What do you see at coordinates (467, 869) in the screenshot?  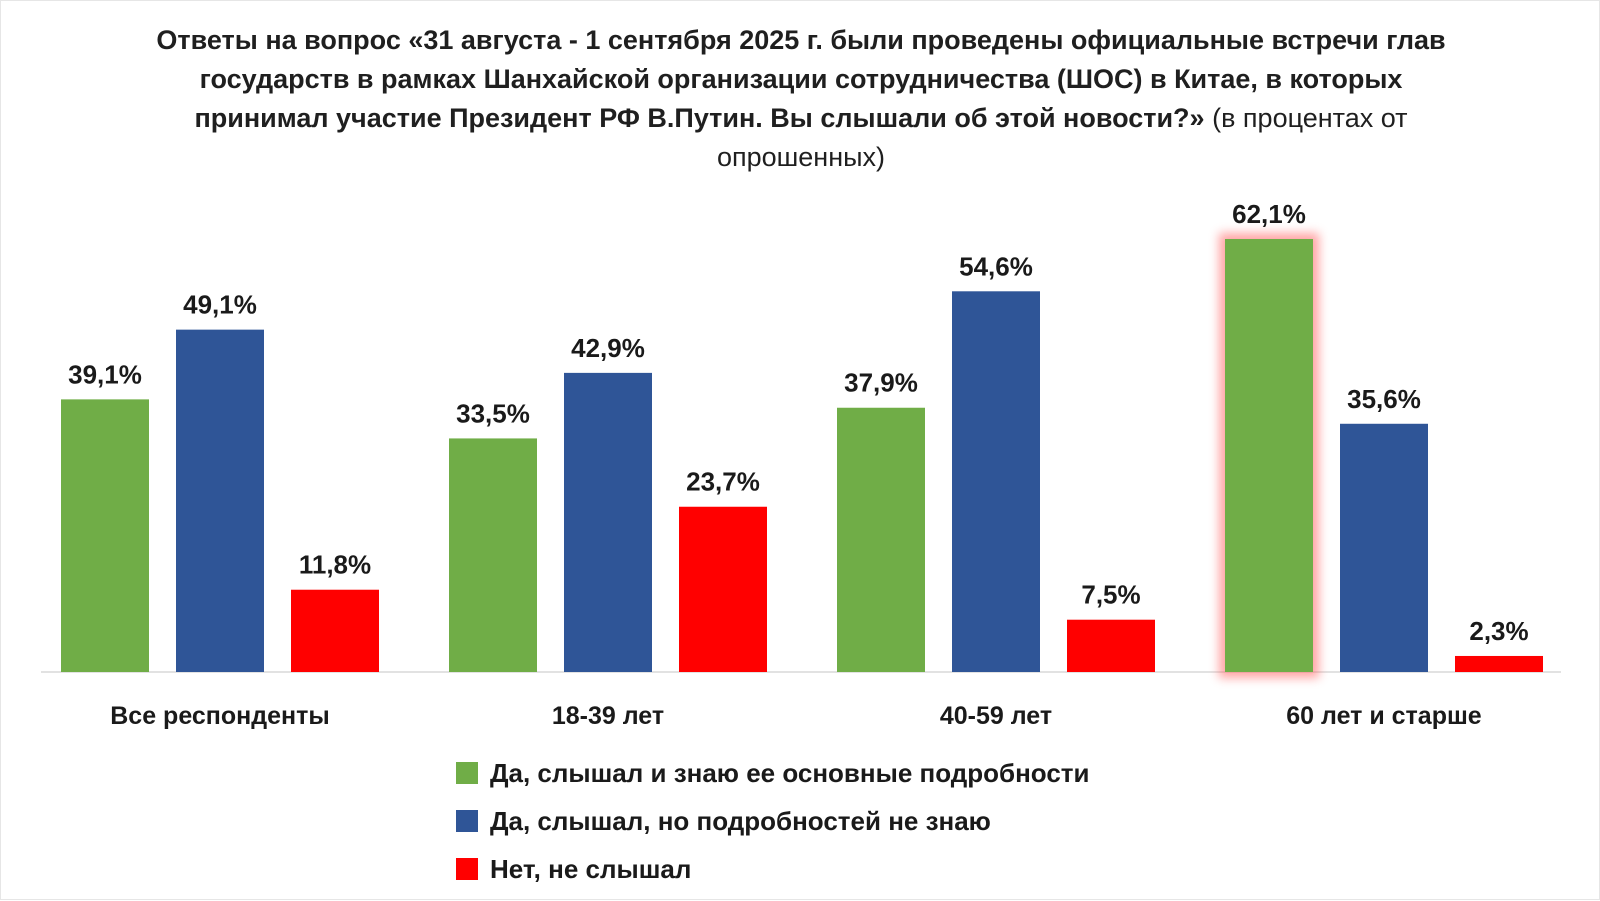 I see `legend-swatch-red` at bounding box center [467, 869].